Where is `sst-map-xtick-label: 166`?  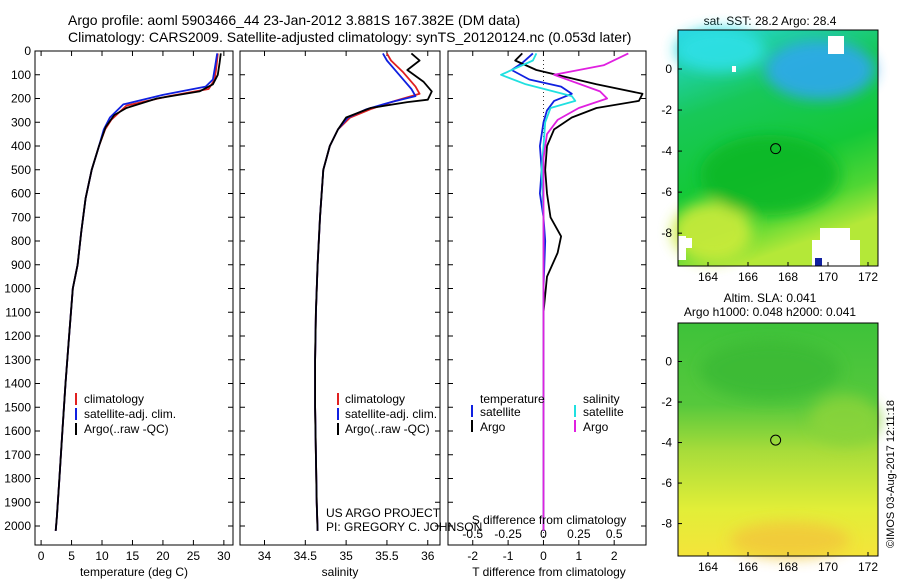
sst-map-xtick-label: 166 is located at coordinates (748, 277).